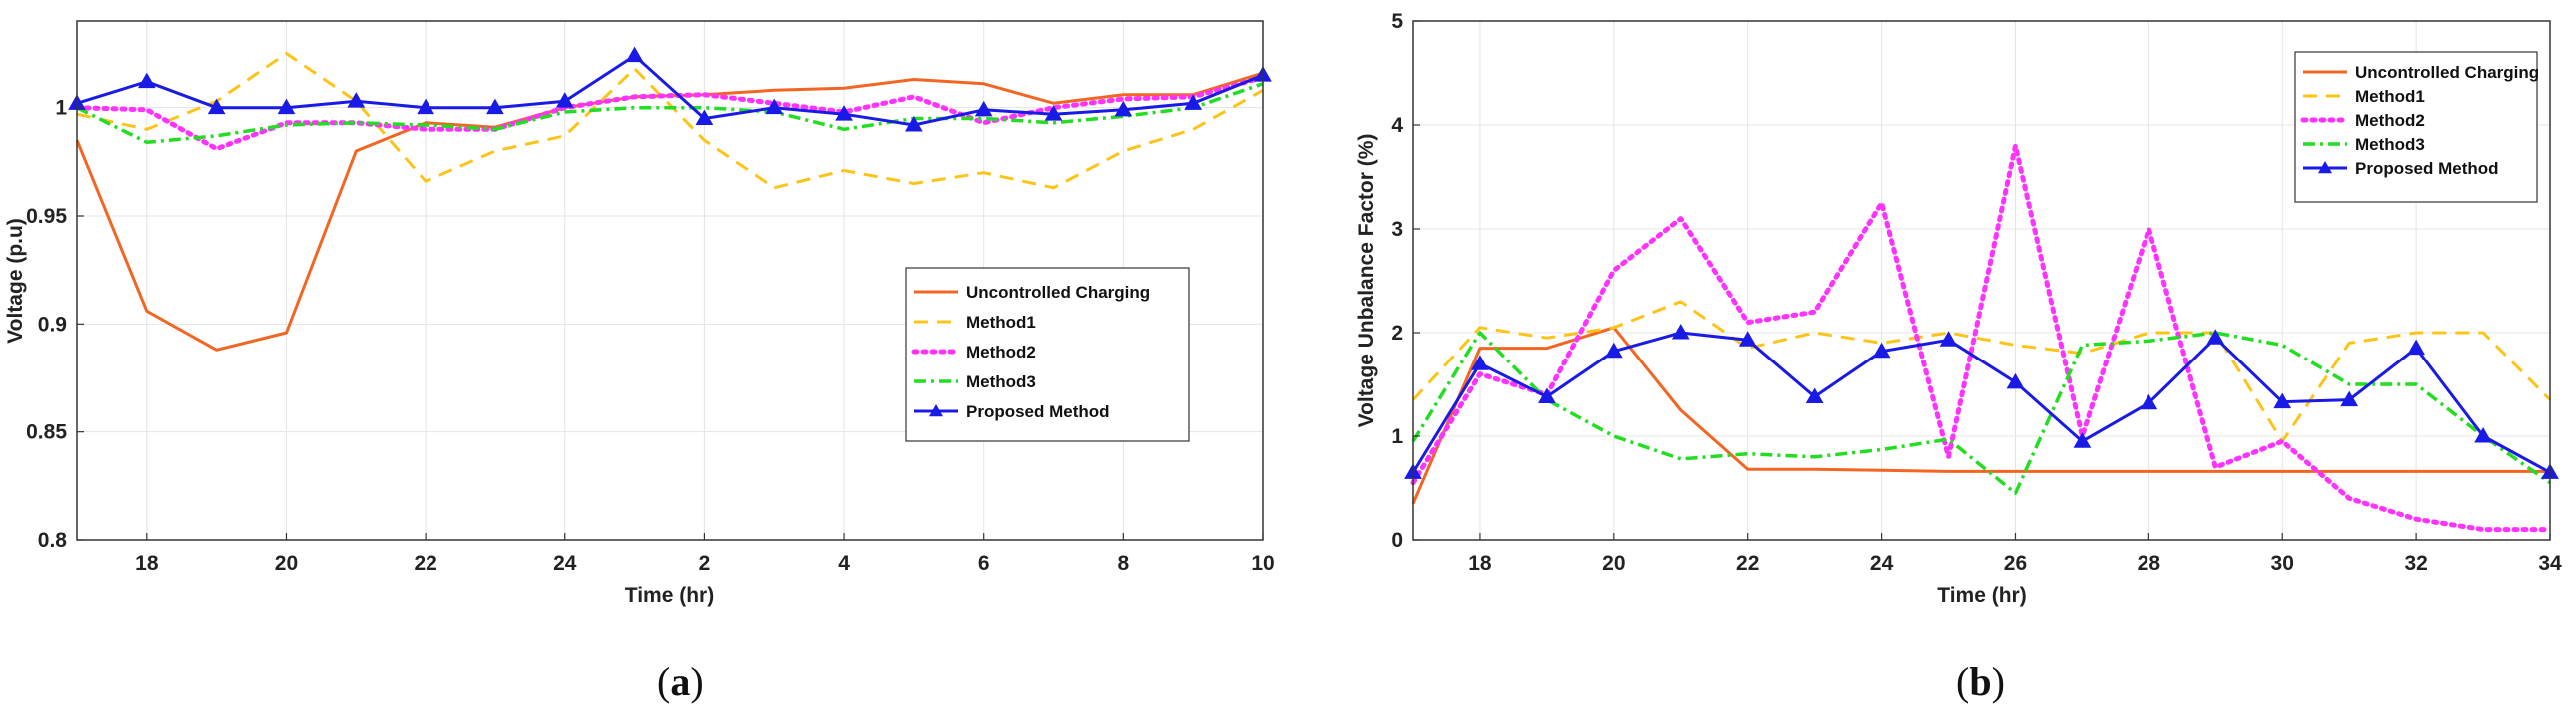 This screenshot has width=2576, height=721. What do you see at coordinates (53, 324) in the screenshot?
I see `y-tick-label: 0.9` at bounding box center [53, 324].